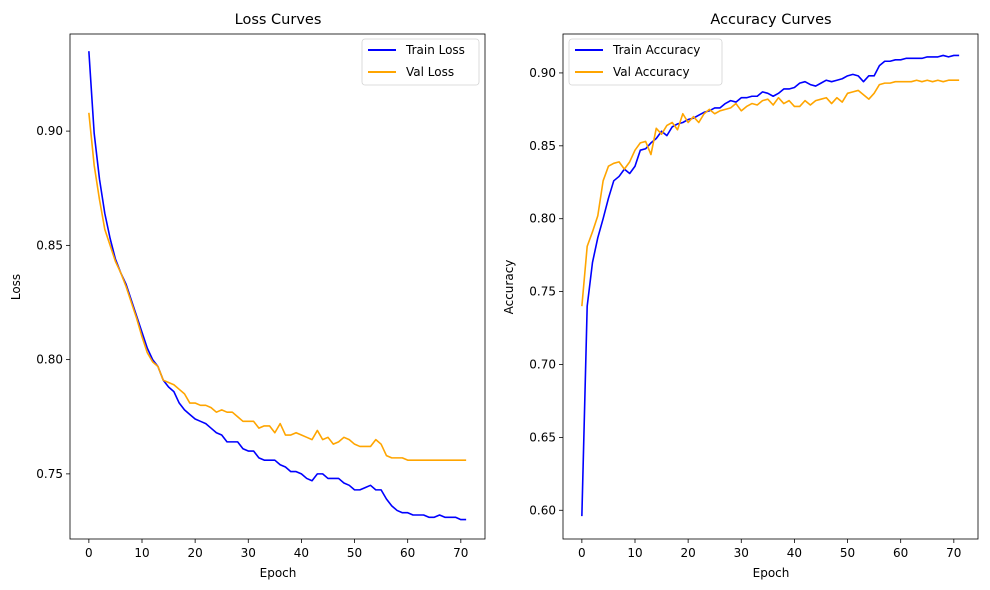  What do you see at coordinates (435, 50) in the screenshot?
I see `loss-legend-train-label: Train Loss` at bounding box center [435, 50].